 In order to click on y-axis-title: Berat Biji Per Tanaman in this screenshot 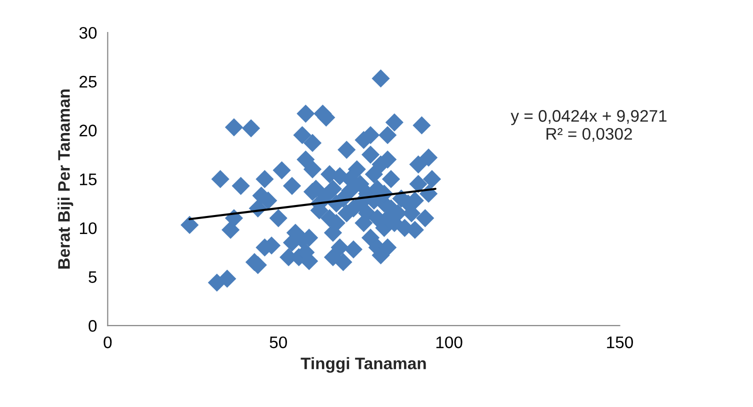, I will do `click(66, 179)`.